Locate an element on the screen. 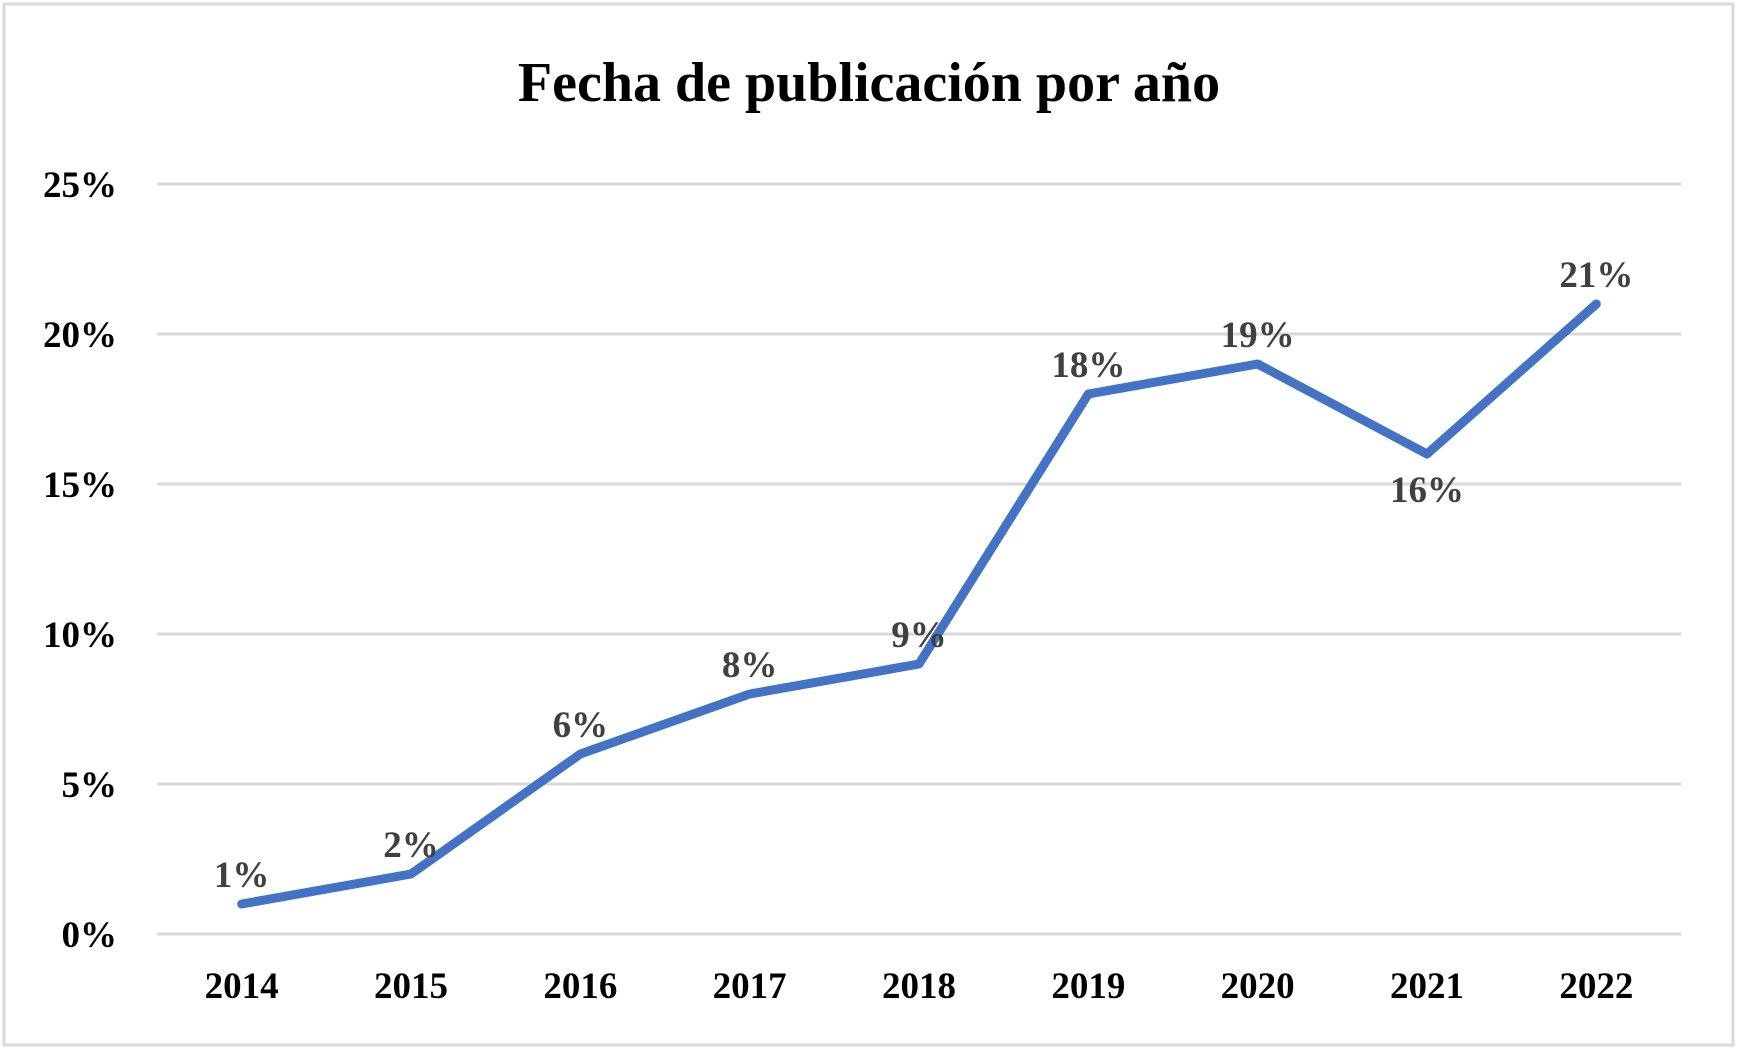 The width and height of the screenshot is (1738, 1050). data-label: 6% is located at coordinates (581, 725).